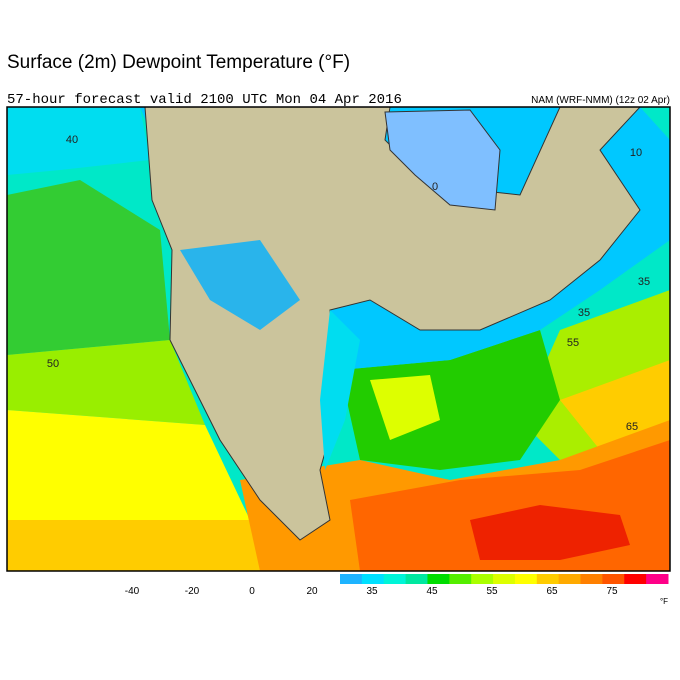 The width and height of the screenshot is (680, 680). I want to click on field-green, so click(88, 267).